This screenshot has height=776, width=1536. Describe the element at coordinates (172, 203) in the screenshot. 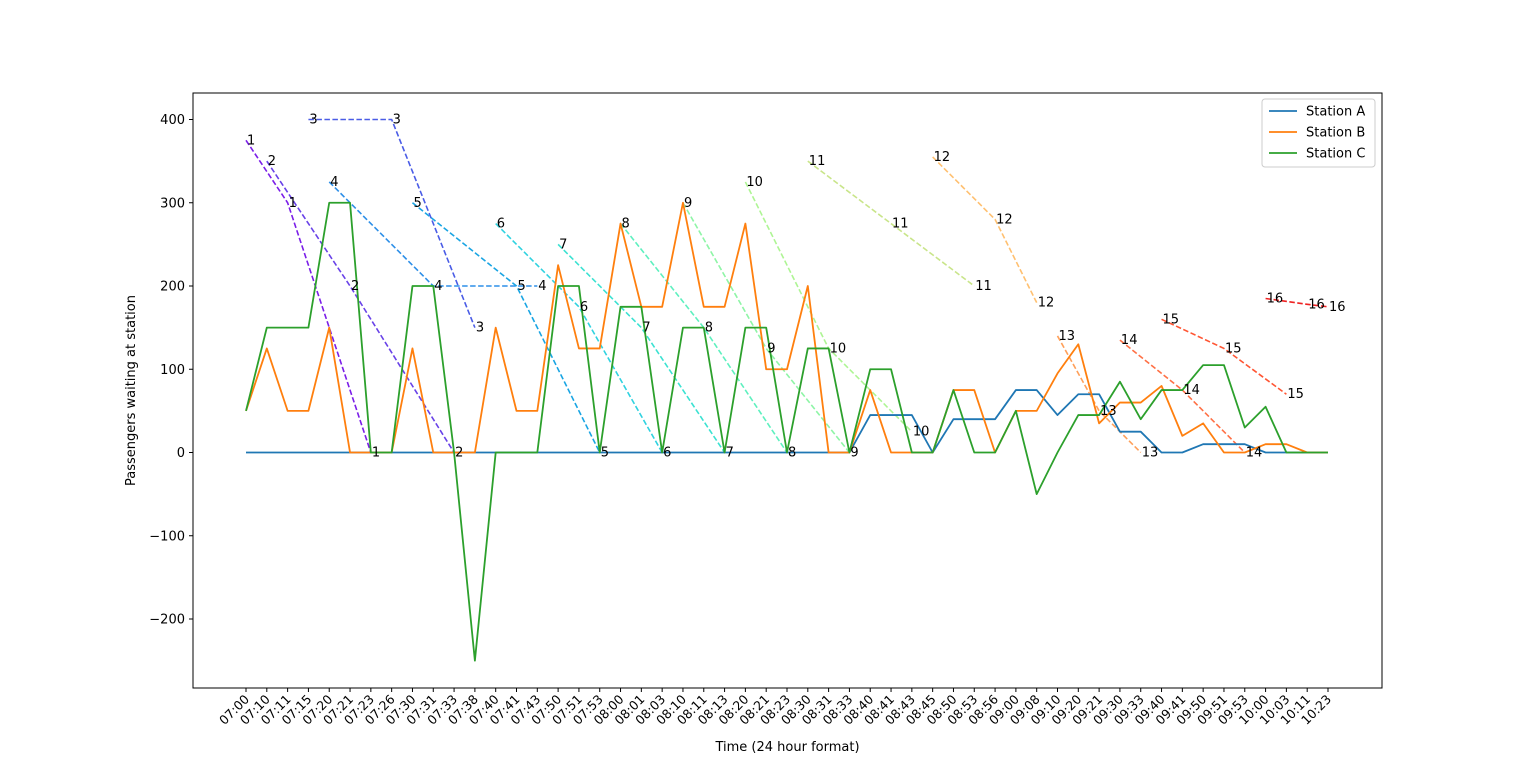

I see `y-tick-label: 300` at that location.